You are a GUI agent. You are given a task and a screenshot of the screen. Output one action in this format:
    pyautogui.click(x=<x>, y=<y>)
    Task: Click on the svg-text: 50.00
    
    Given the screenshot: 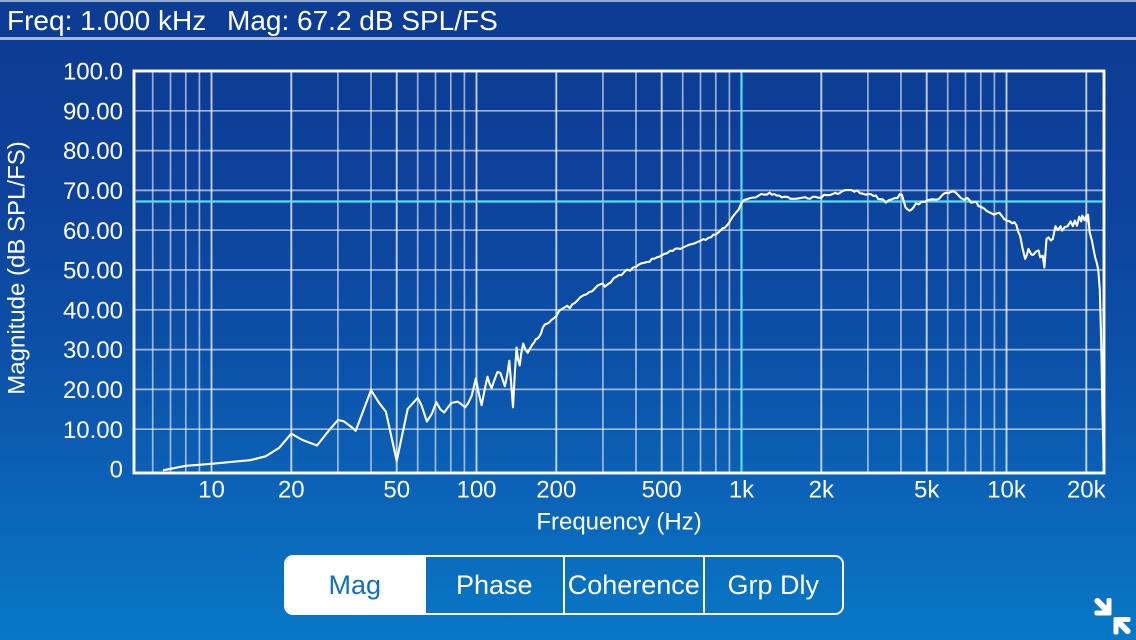 What is the action you would take?
    pyautogui.click(x=93, y=271)
    